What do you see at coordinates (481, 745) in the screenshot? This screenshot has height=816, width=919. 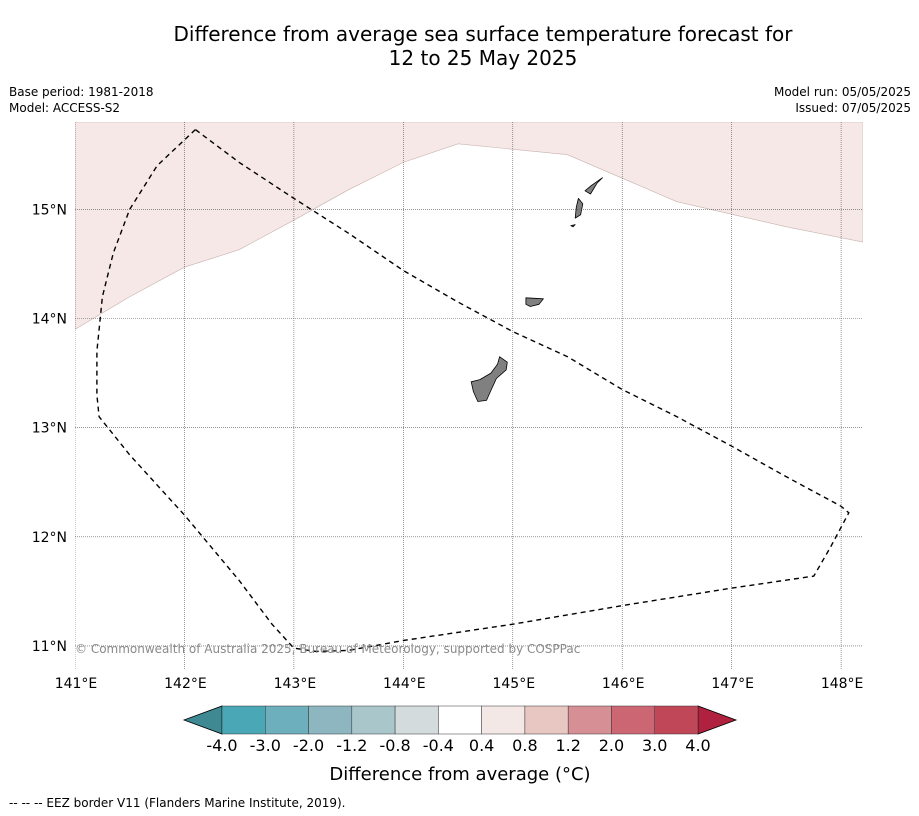 I see `colorbar-tick-label: 0.4` at bounding box center [481, 745].